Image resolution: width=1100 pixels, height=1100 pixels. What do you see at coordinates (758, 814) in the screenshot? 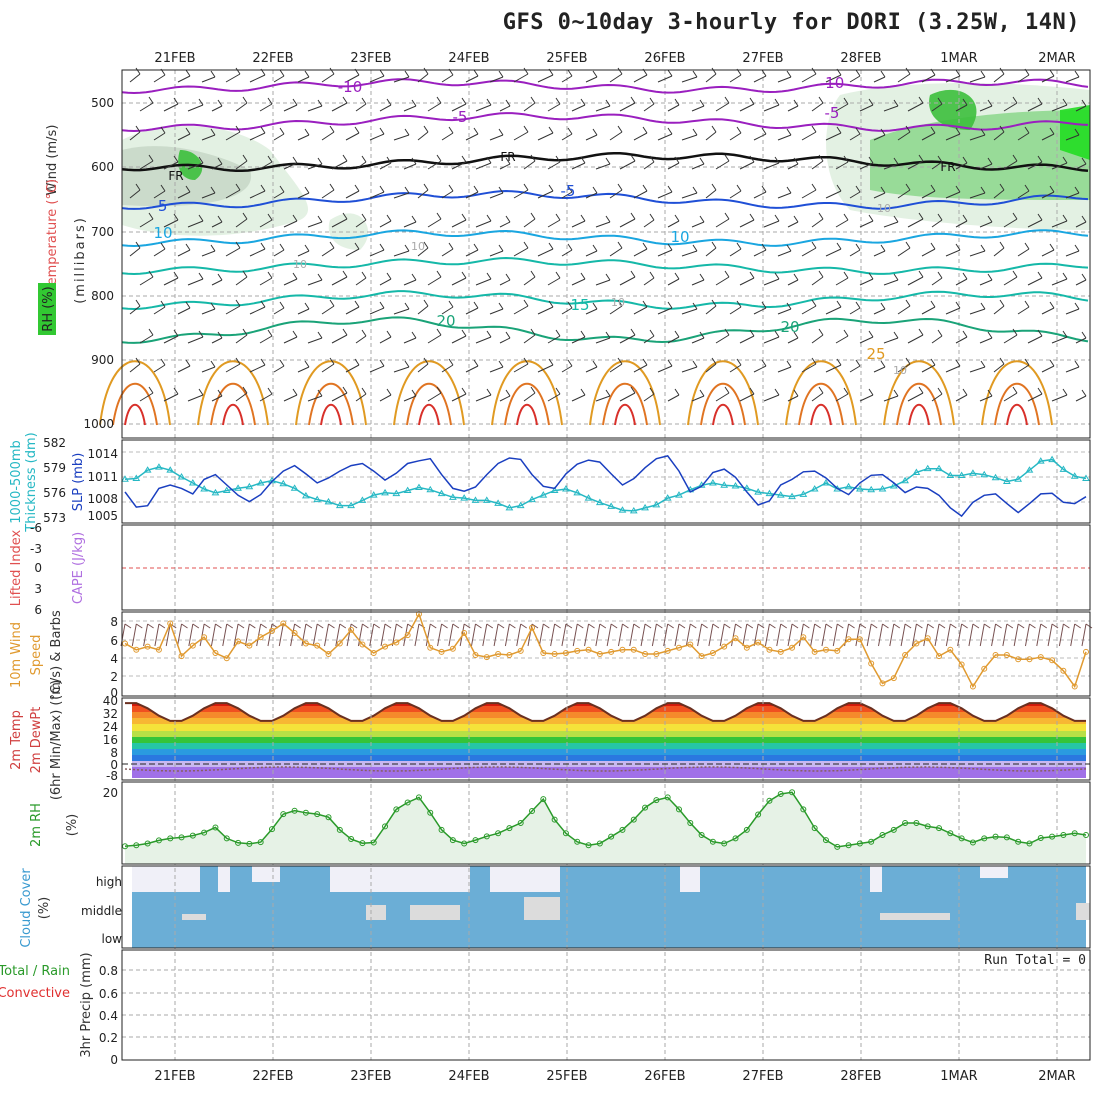
I see `rh2m-line-marker` at bounding box center [758, 814].